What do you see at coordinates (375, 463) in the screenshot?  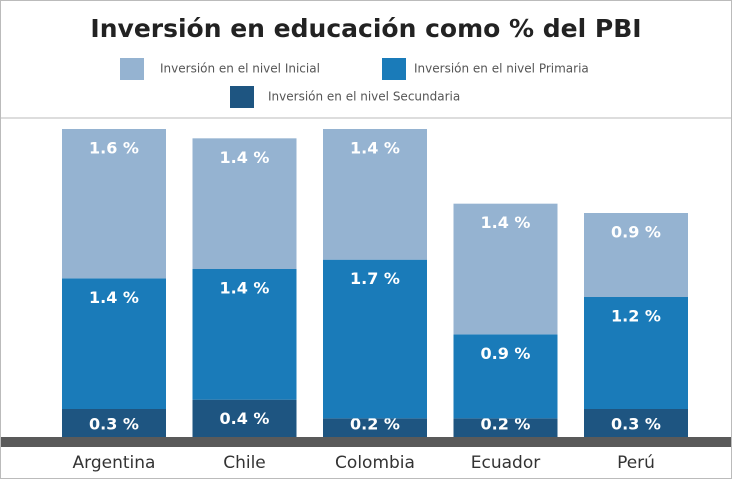 I see `x-tick-label: Colombia` at bounding box center [375, 463].